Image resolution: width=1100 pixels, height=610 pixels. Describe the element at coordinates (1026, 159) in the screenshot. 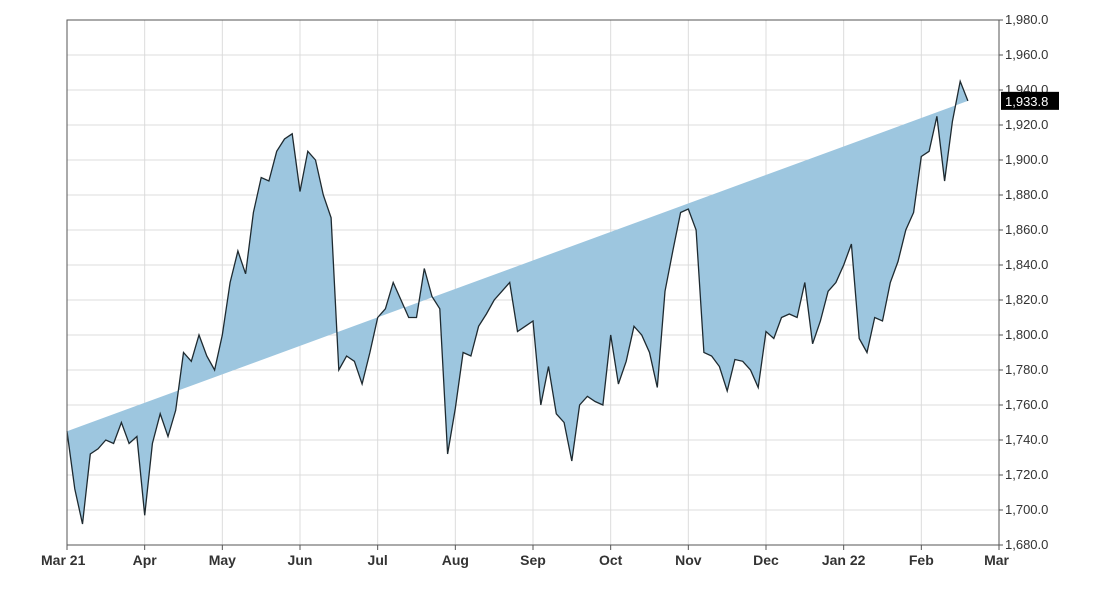

I see `y-tick-label: 1,900.0` at that location.